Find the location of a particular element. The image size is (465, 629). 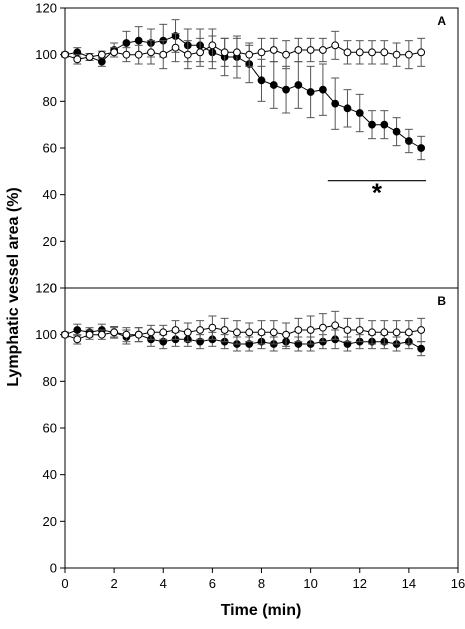

y-tick-label-a: 40 is located at coordinates (50, 194).